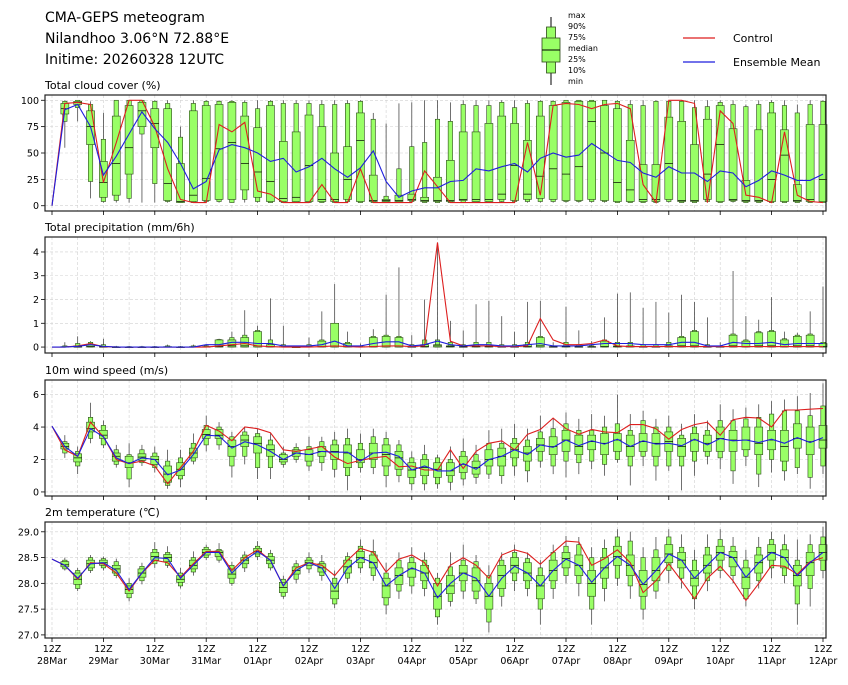 The width and height of the screenshot is (848, 685). What do you see at coordinates (36, 300) in the screenshot?
I see `y-tick-label: 2` at bounding box center [36, 300].